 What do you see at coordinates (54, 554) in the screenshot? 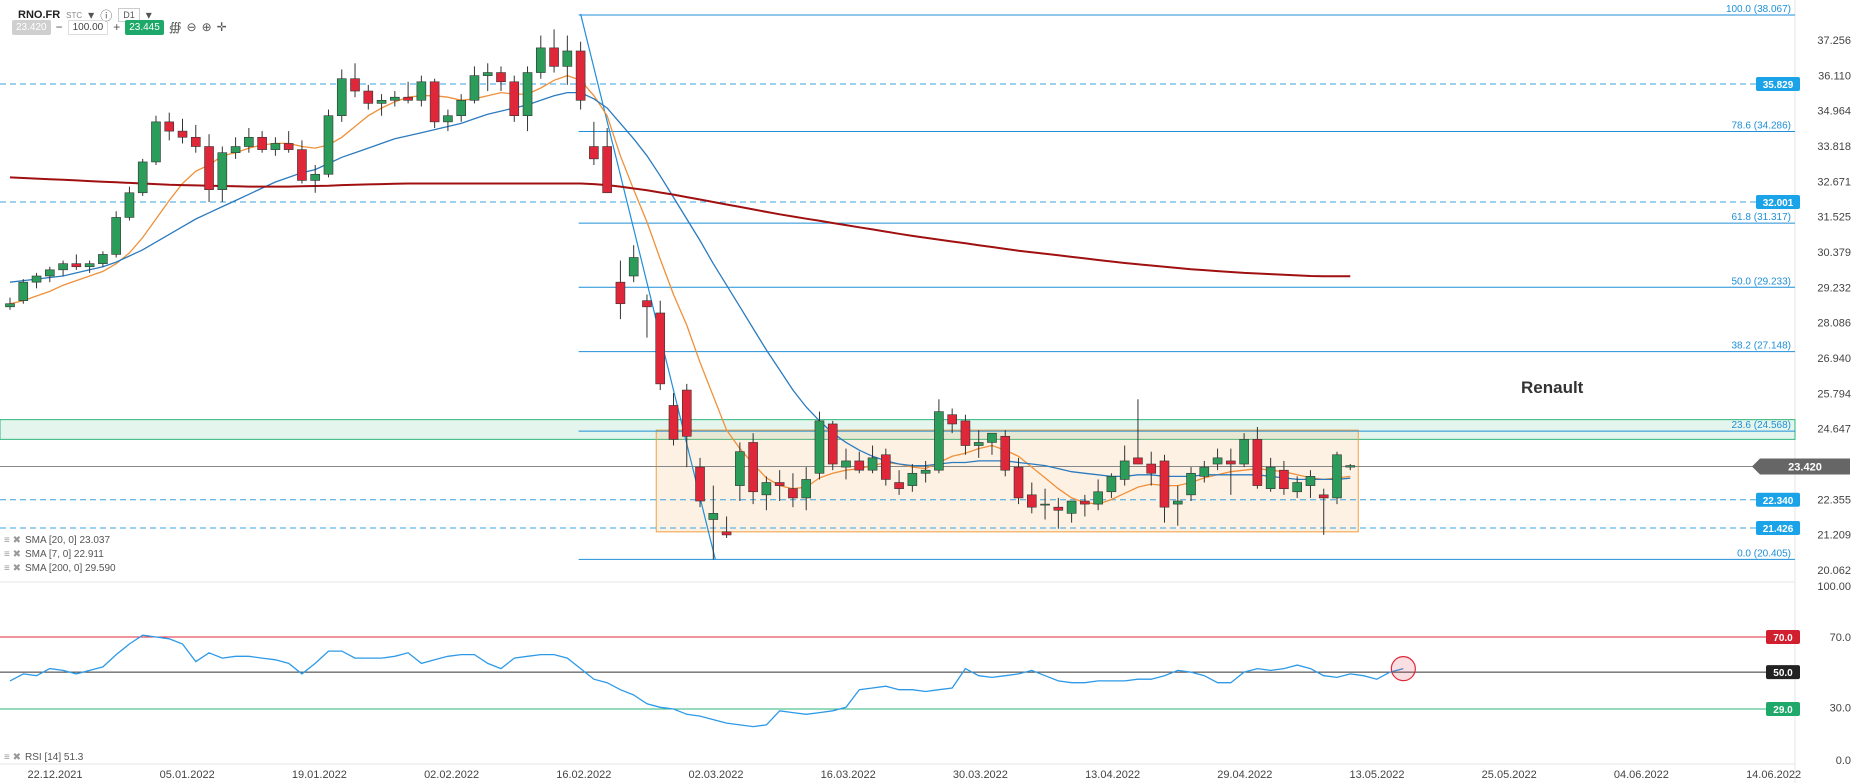
I see `legend-sma7: ≡ ✖ SMA [7, 0] 22.911` at bounding box center [54, 554].